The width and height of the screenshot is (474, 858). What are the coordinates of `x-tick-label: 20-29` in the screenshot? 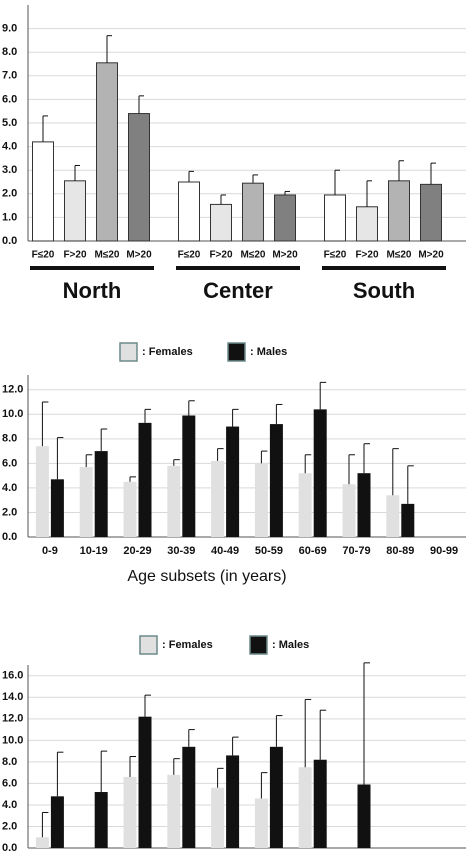 It's located at (137, 551).